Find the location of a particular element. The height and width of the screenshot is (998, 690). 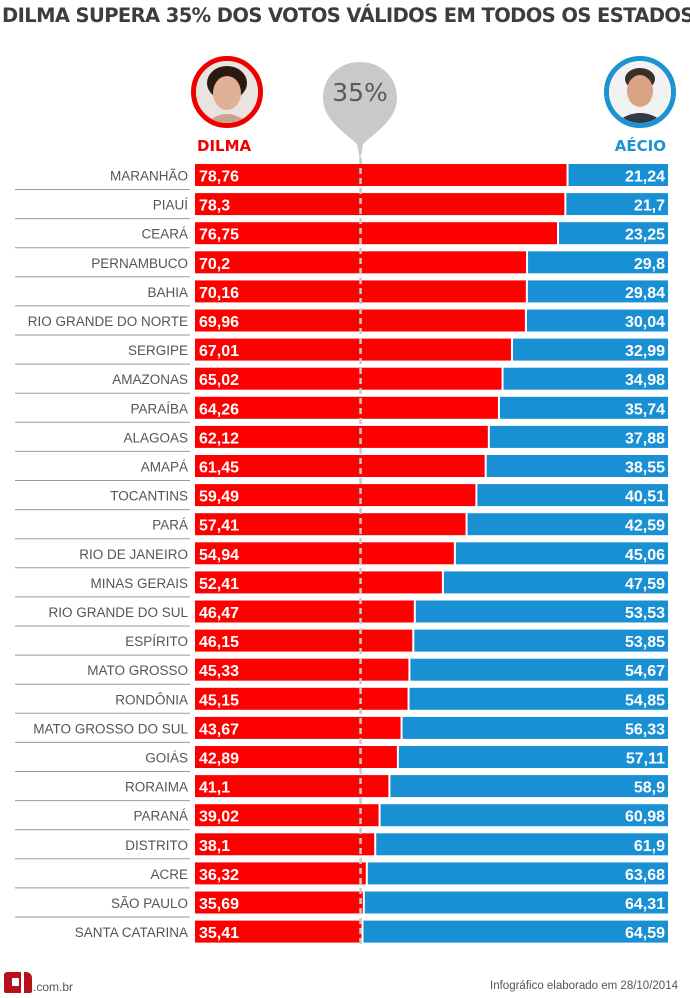

category-label: RIO DE JANEIRO is located at coordinates (133, 554).